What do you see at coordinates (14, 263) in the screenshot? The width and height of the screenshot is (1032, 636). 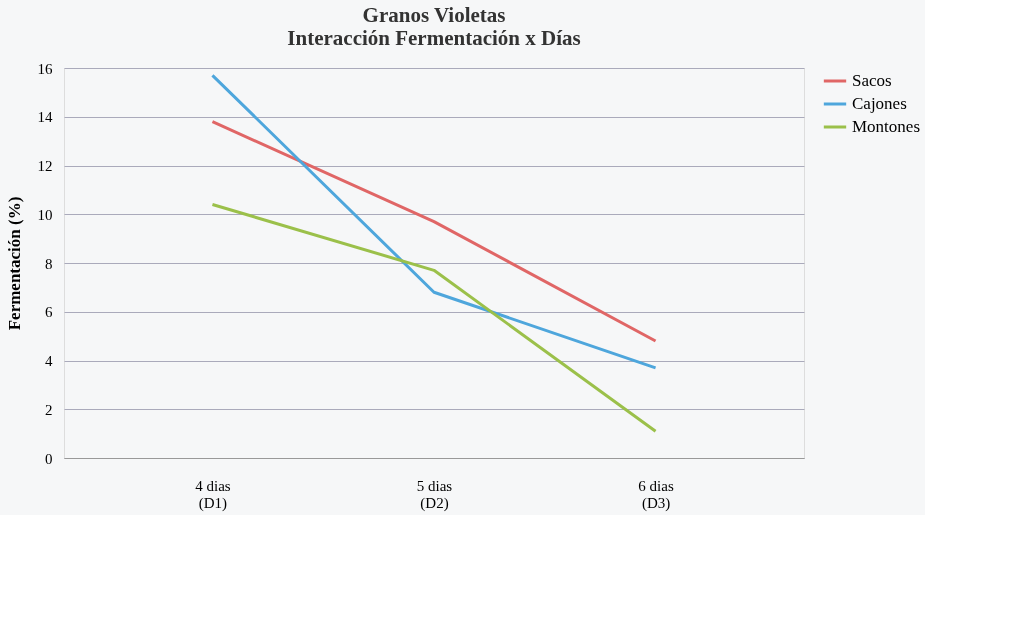 I see `y-axis-title: Fermentación (%)` at bounding box center [14, 263].